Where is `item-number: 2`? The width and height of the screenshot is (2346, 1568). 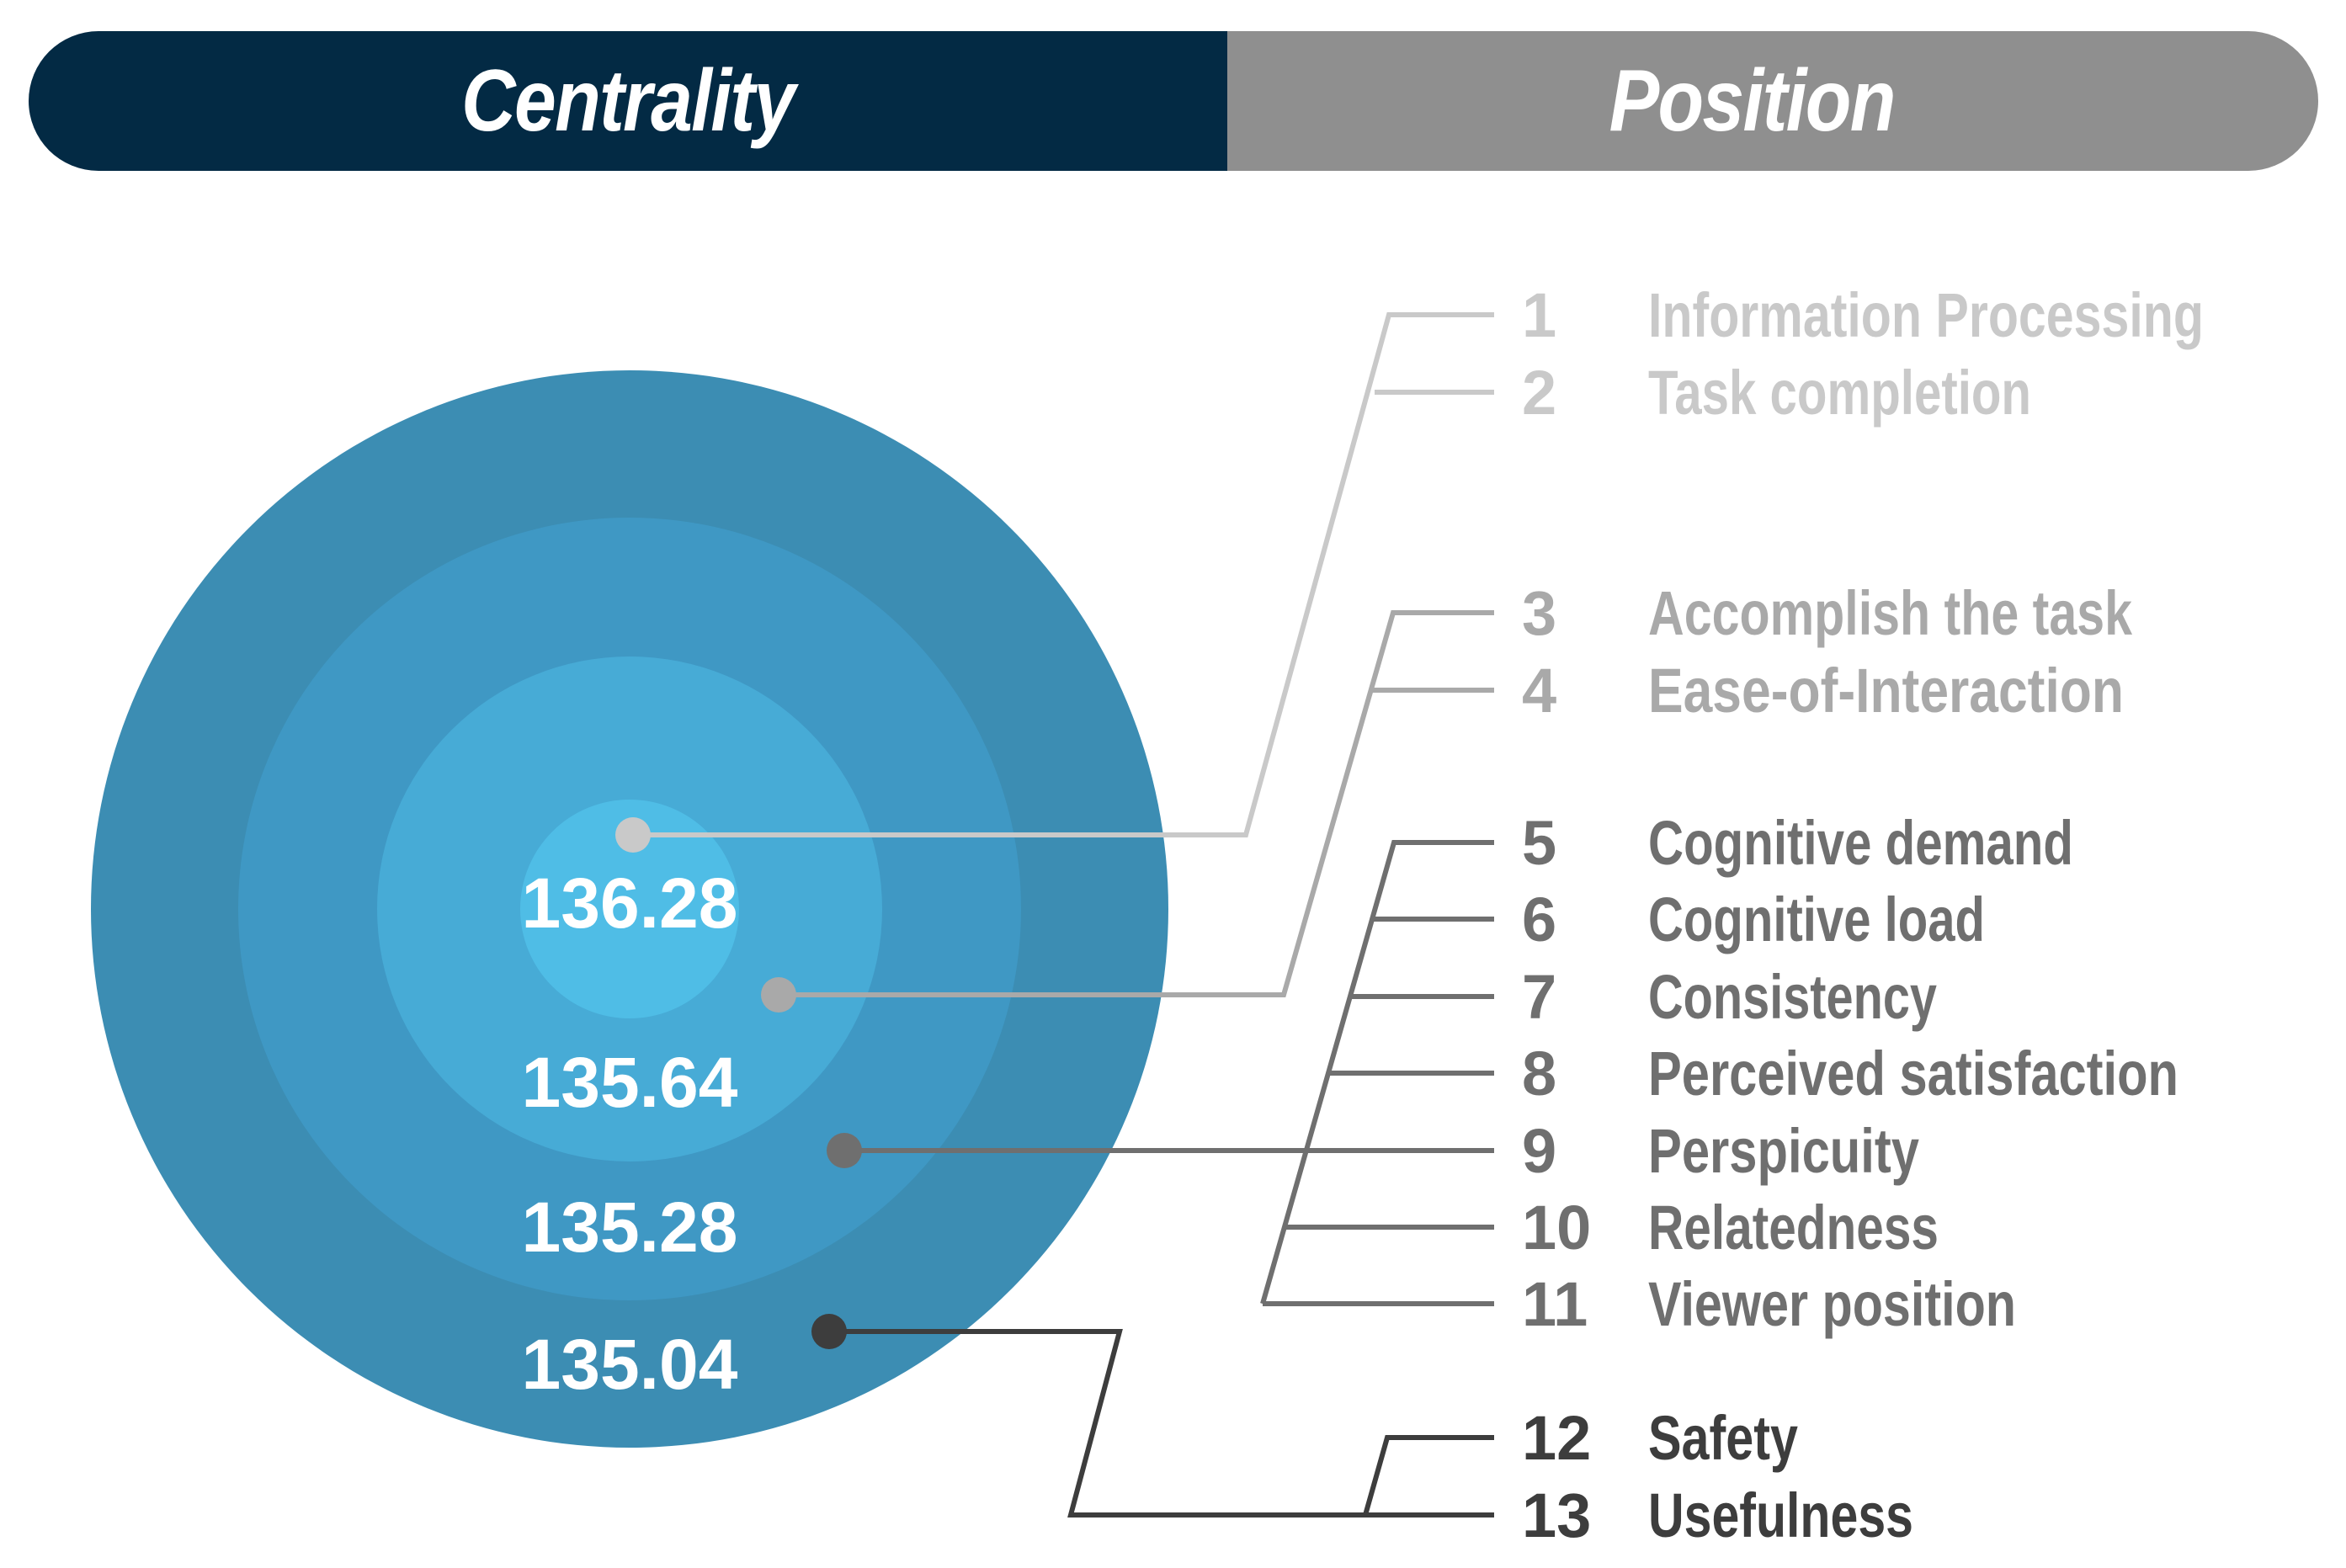 item-number: 2 is located at coordinates (1539, 393).